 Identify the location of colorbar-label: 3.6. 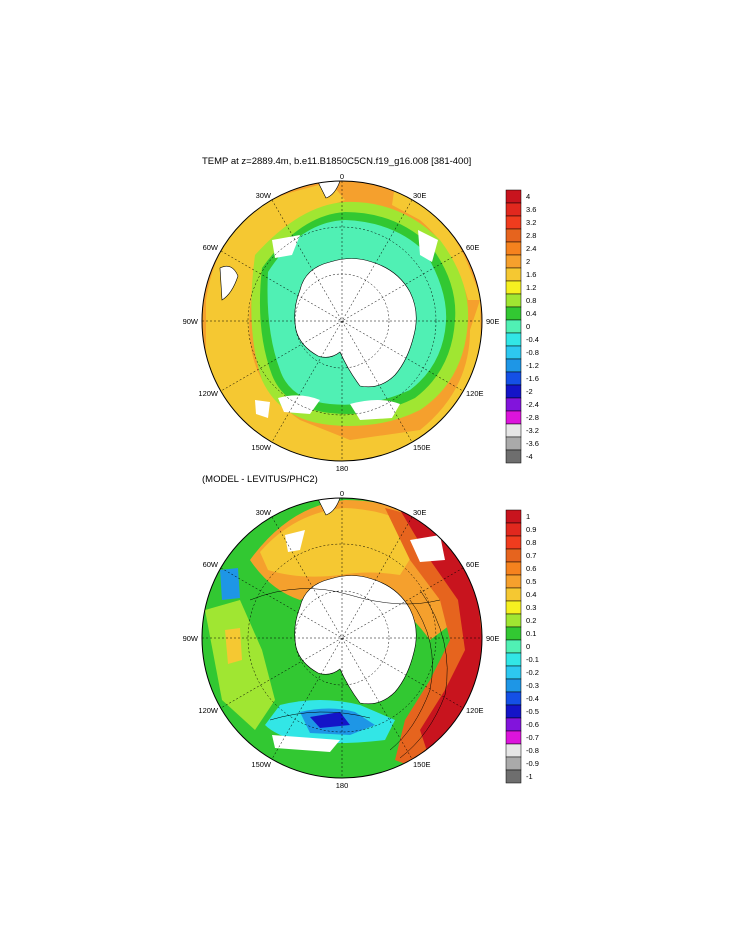
(531, 209).